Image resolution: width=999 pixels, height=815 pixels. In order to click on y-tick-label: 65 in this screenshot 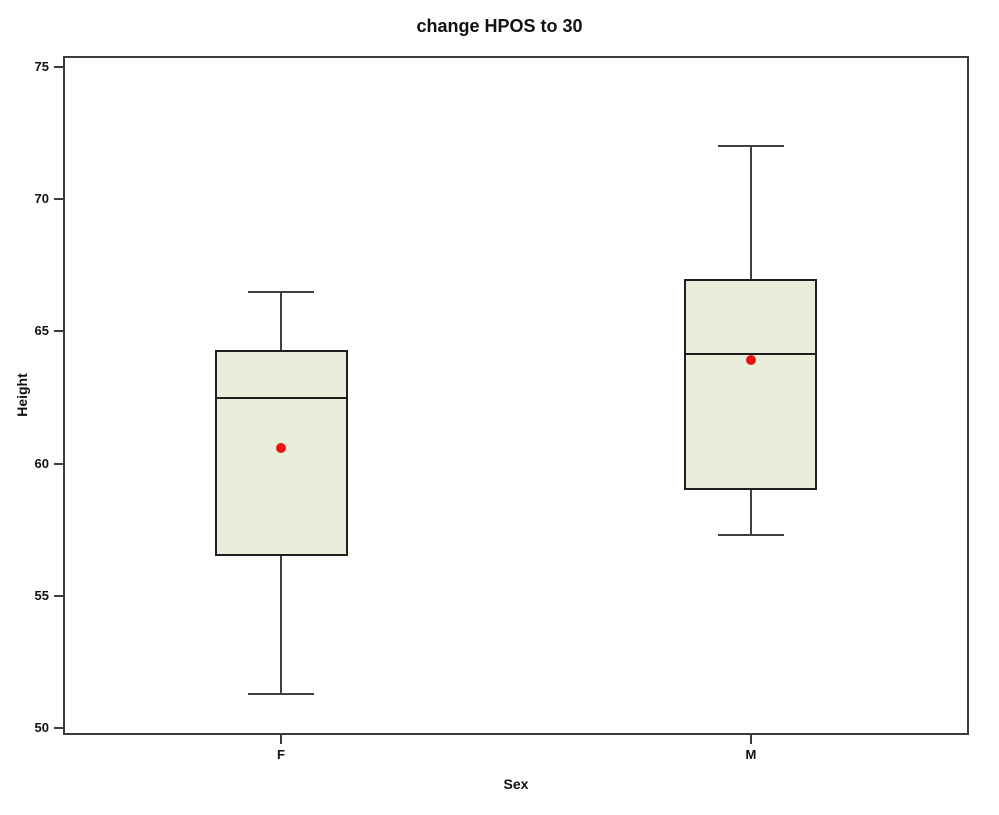, I will do `click(41, 331)`.